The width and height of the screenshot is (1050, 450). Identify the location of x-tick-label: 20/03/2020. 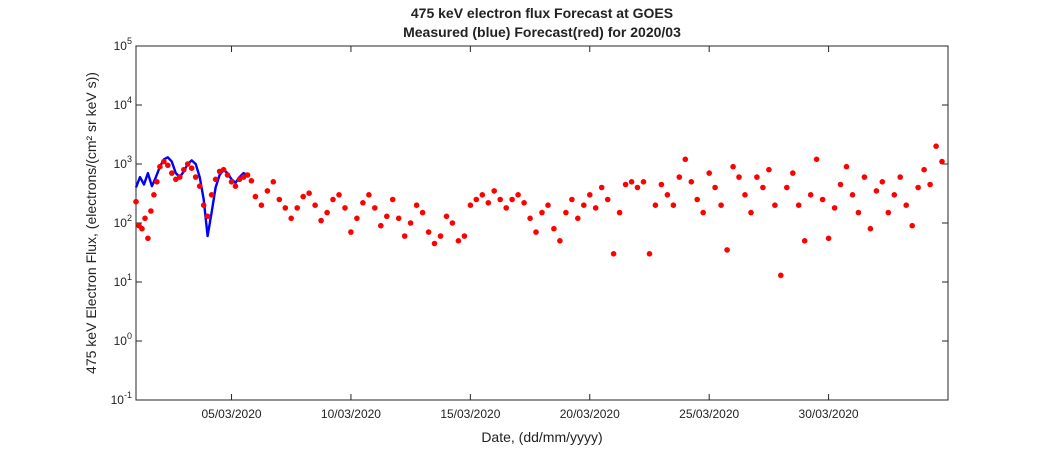
(590, 414).